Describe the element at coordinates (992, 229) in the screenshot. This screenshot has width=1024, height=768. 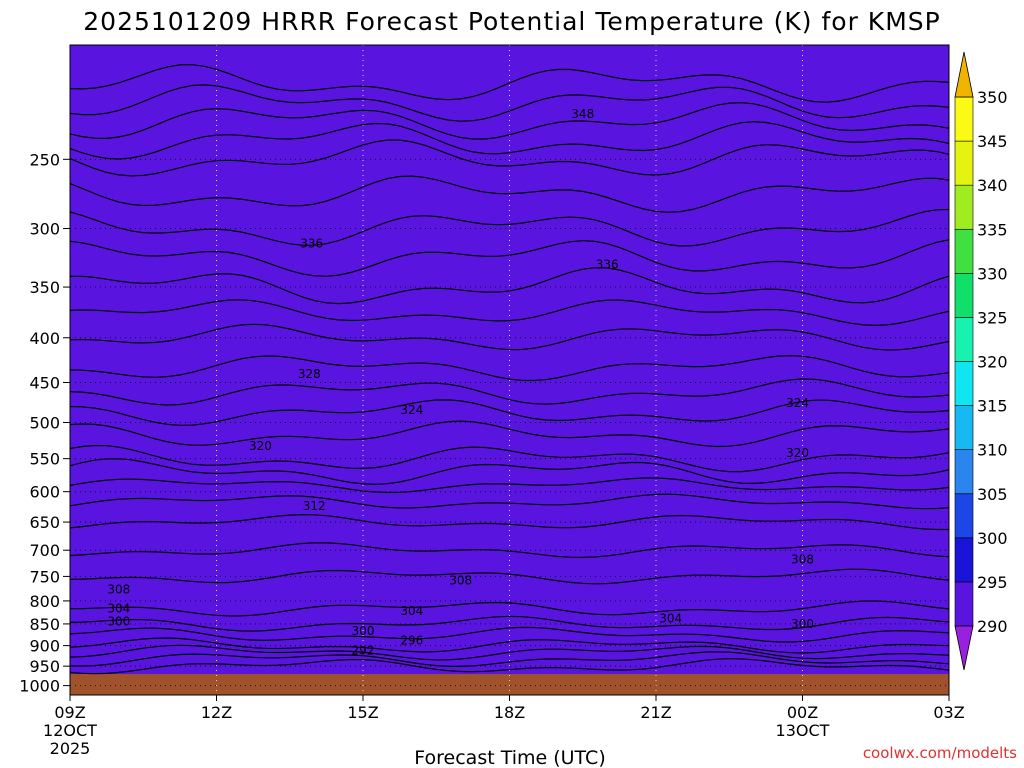
I see `colorbar-label-335: 335` at that location.